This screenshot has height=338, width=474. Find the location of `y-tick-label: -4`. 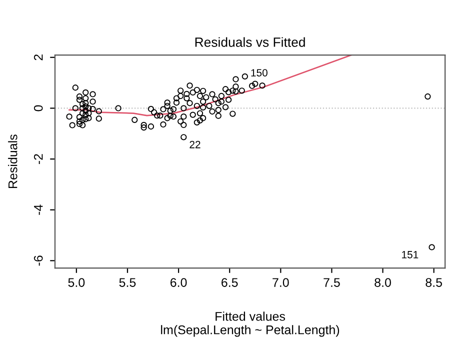

y-tick-label: -4 is located at coordinates (38, 209).